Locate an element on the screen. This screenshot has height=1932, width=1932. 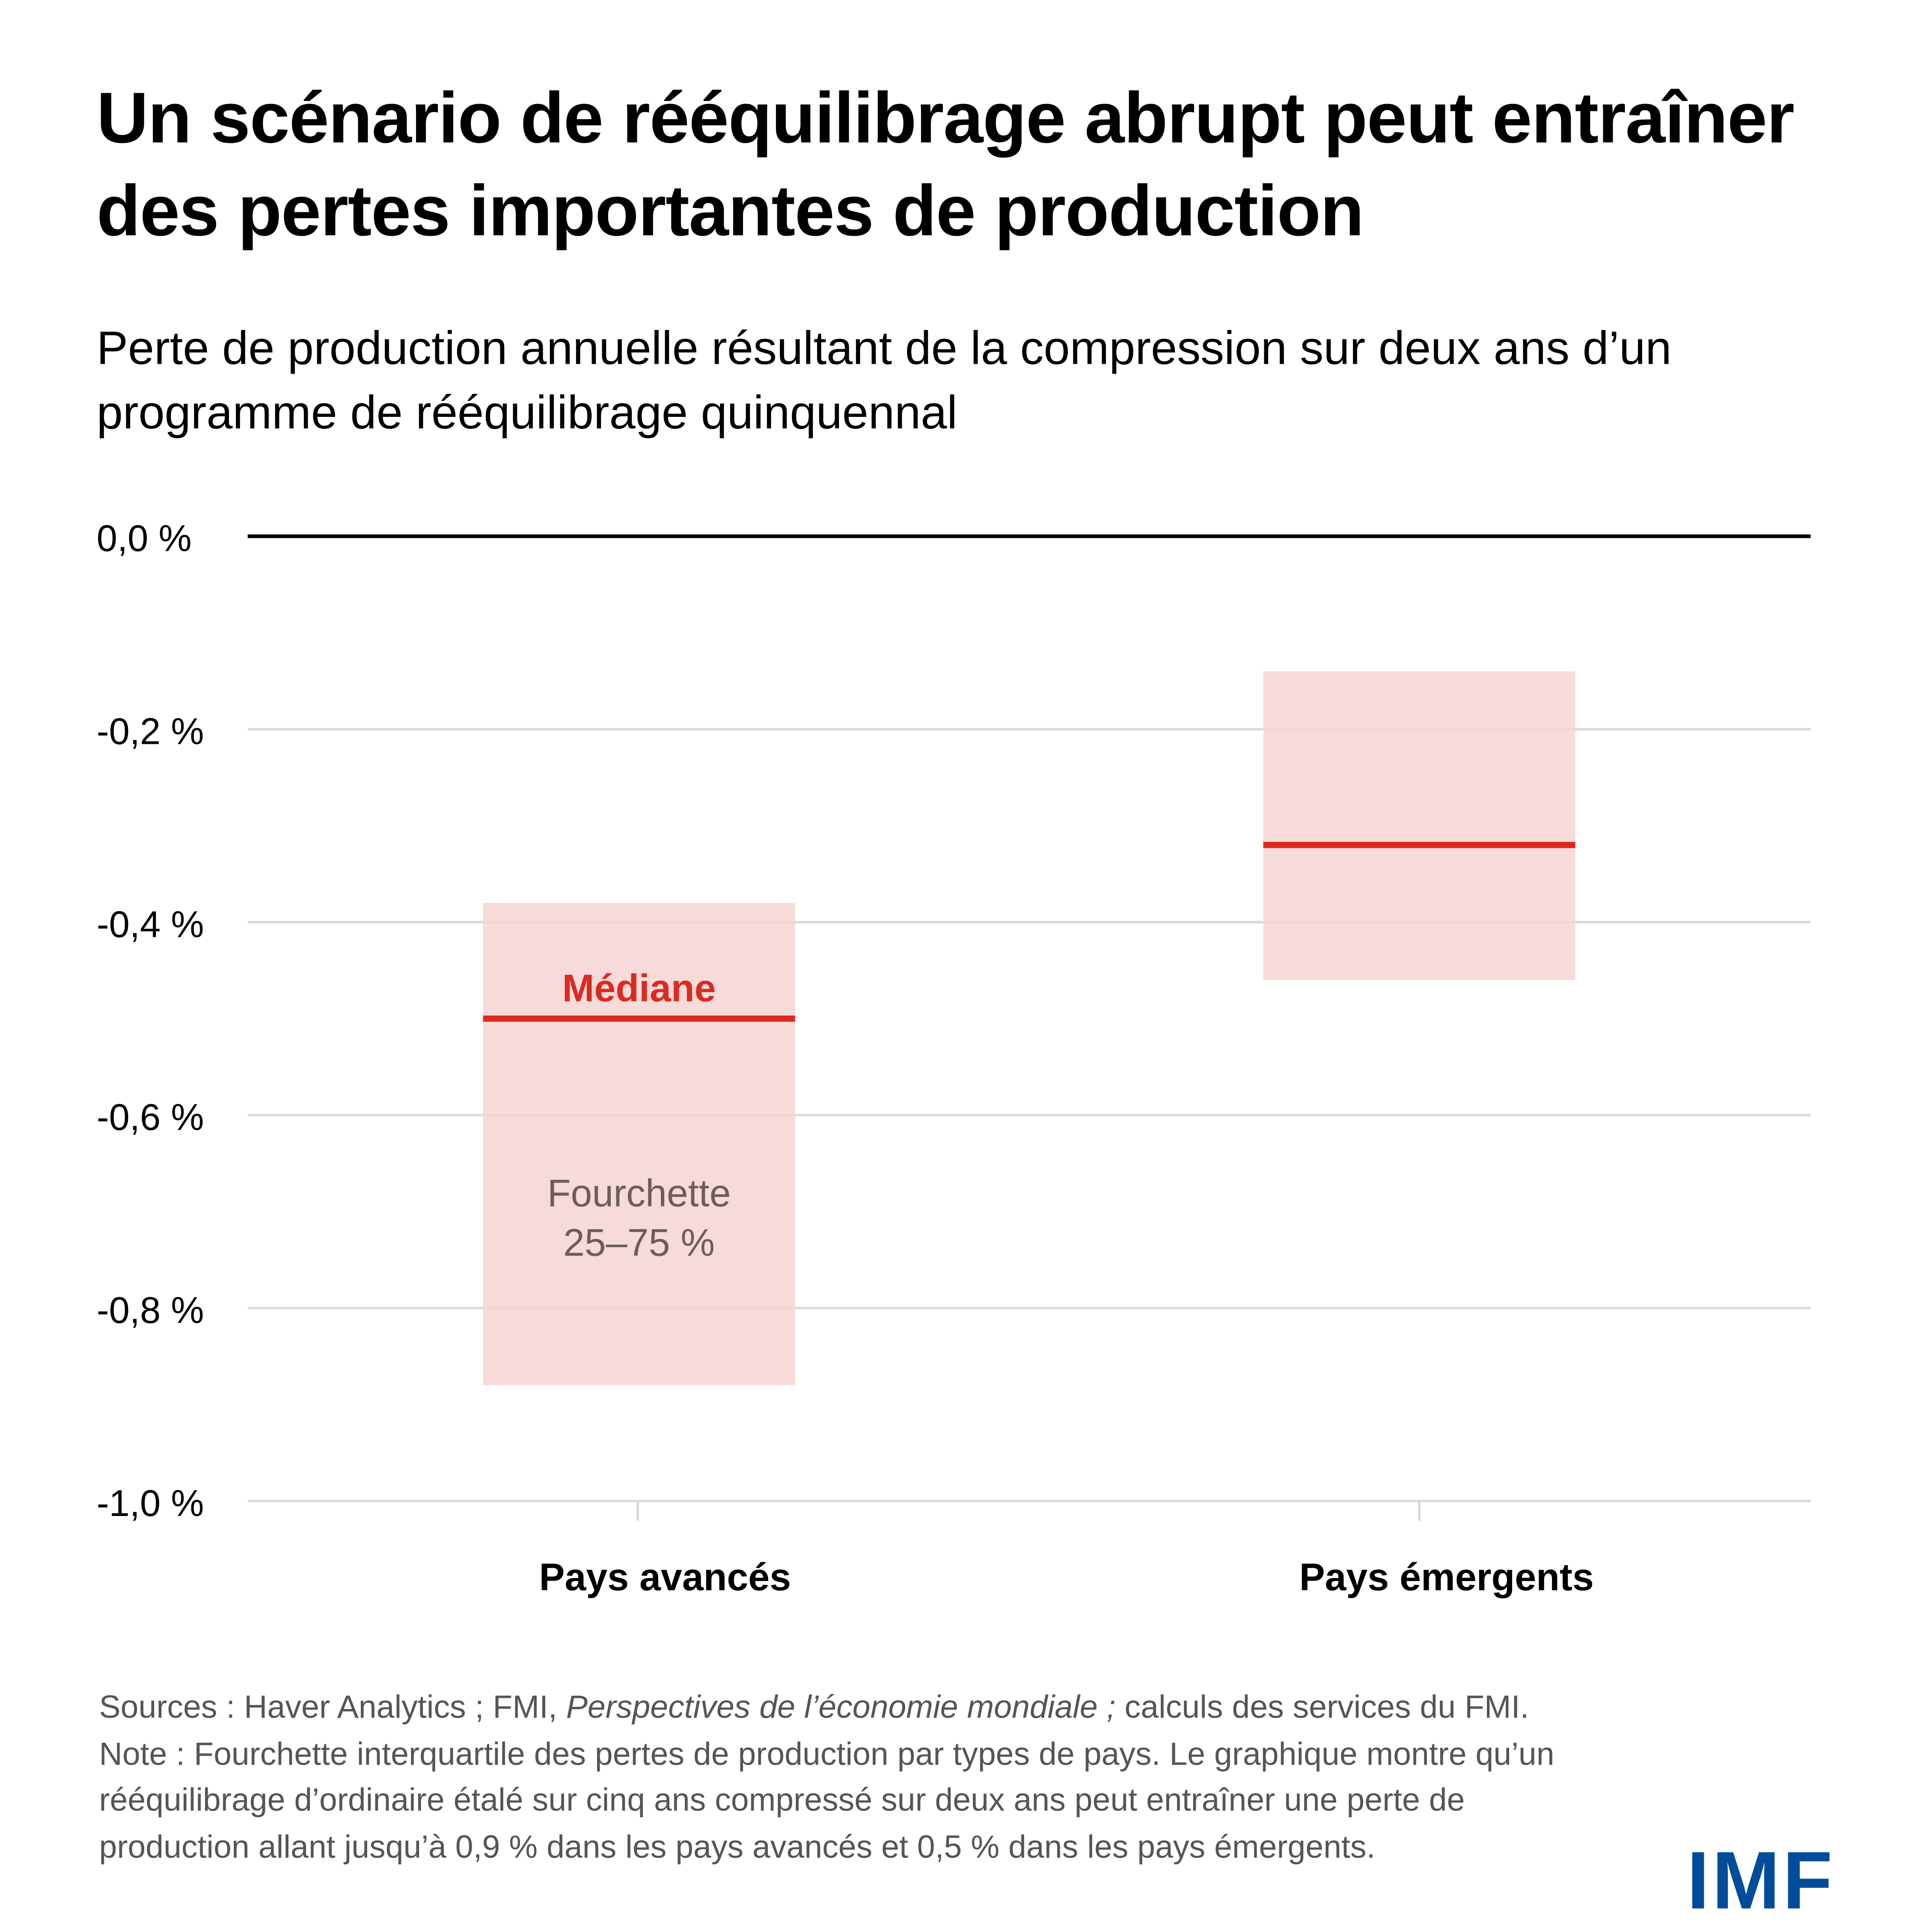
sources-prefix: Sources : Haver Analytics ; FMI, is located at coordinates (332, 1706).